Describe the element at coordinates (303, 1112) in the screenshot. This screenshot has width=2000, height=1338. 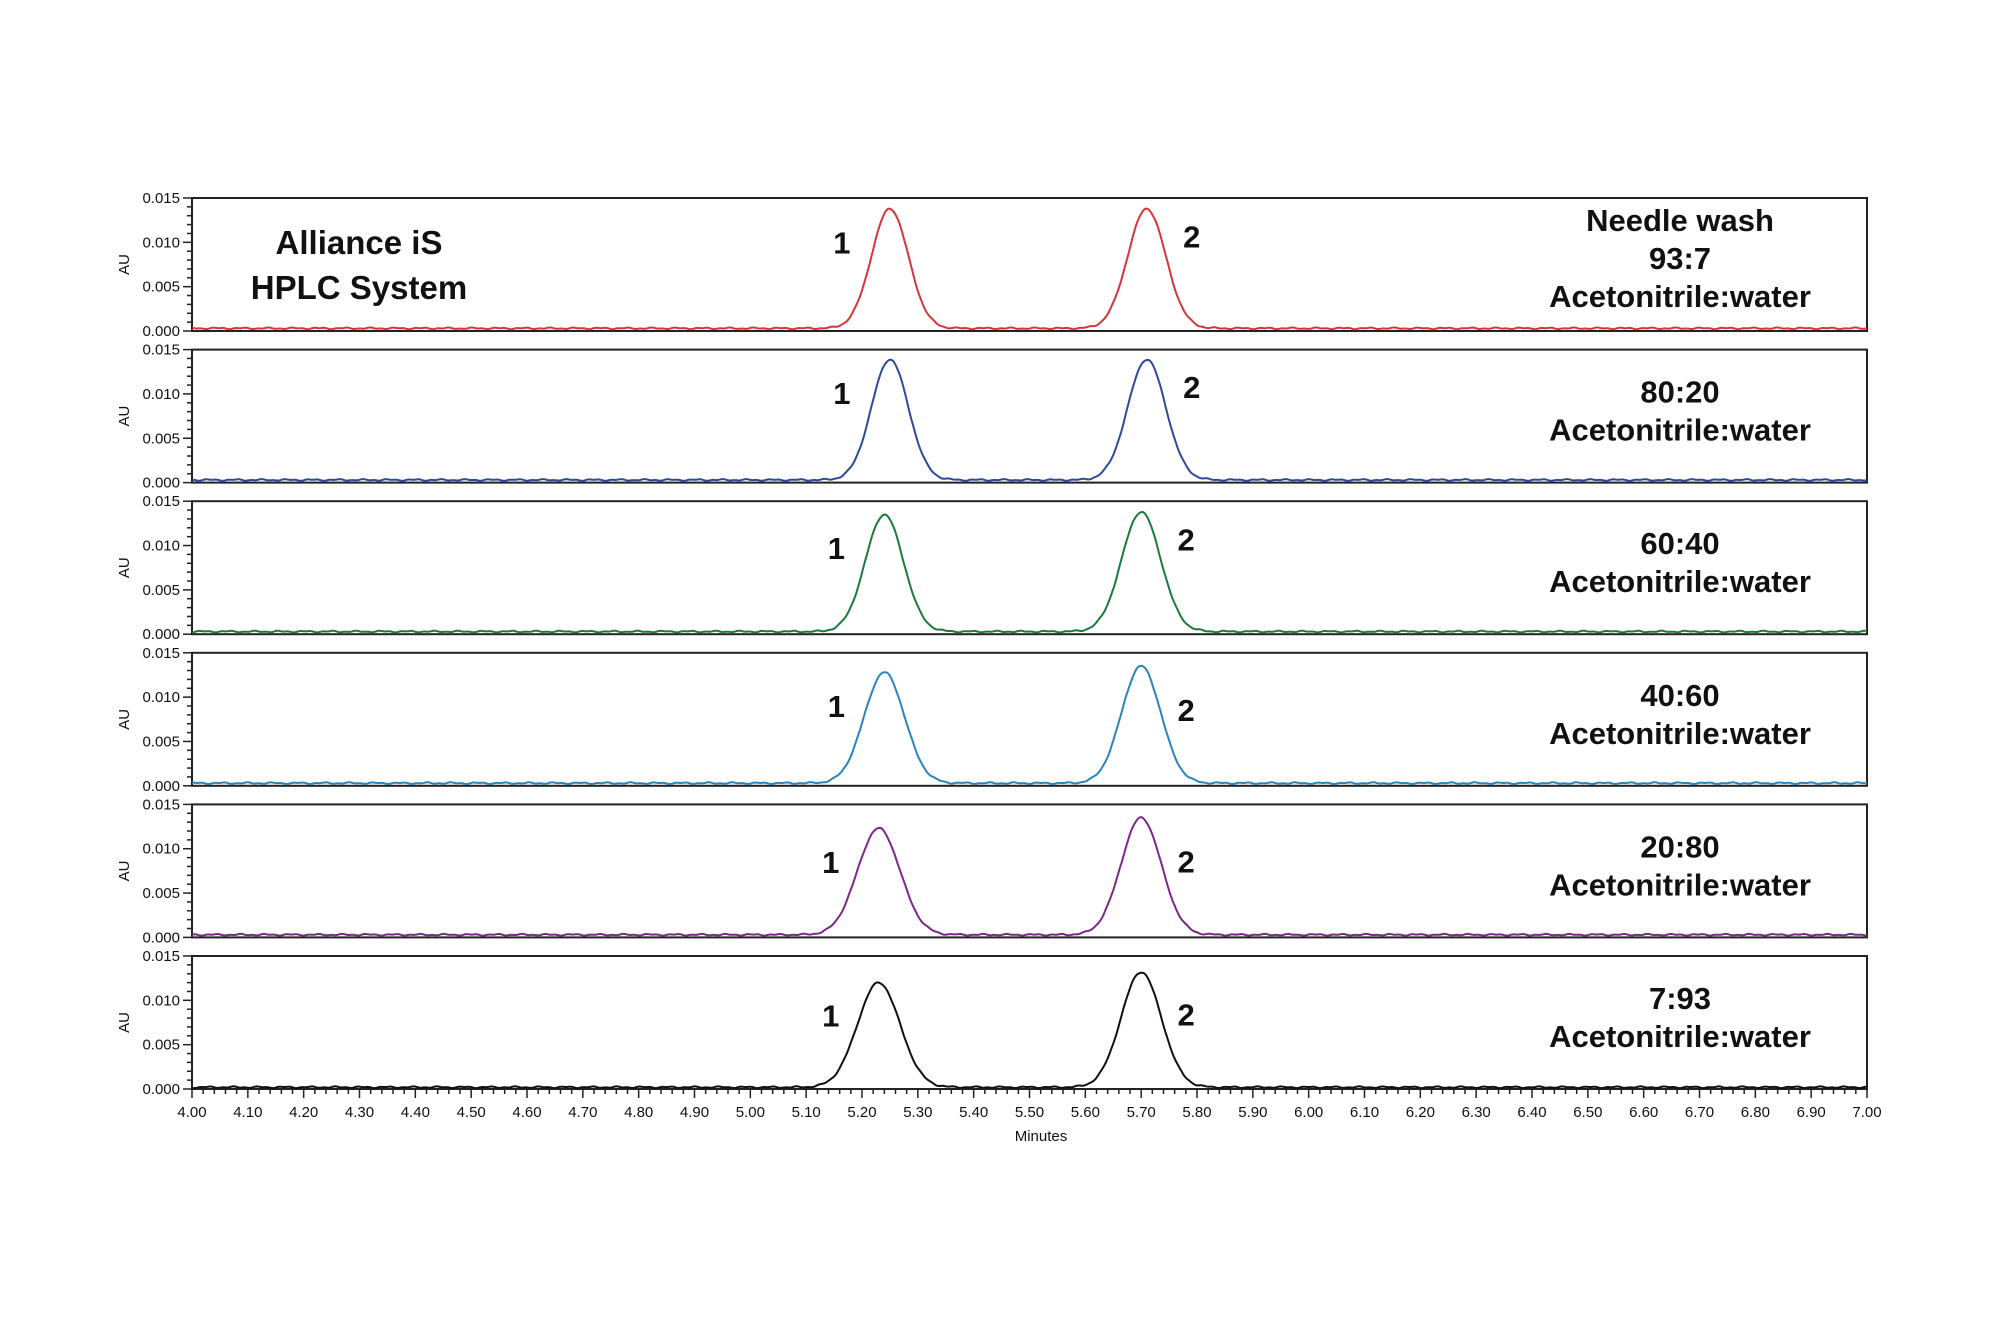
I see `x-tick-label: 4.20` at that location.